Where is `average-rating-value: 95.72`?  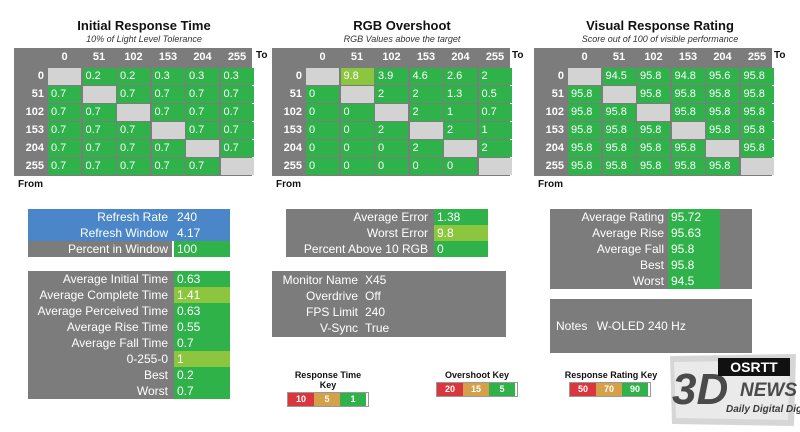 average-rating-value: 95.72 is located at coordinates (694, 217).